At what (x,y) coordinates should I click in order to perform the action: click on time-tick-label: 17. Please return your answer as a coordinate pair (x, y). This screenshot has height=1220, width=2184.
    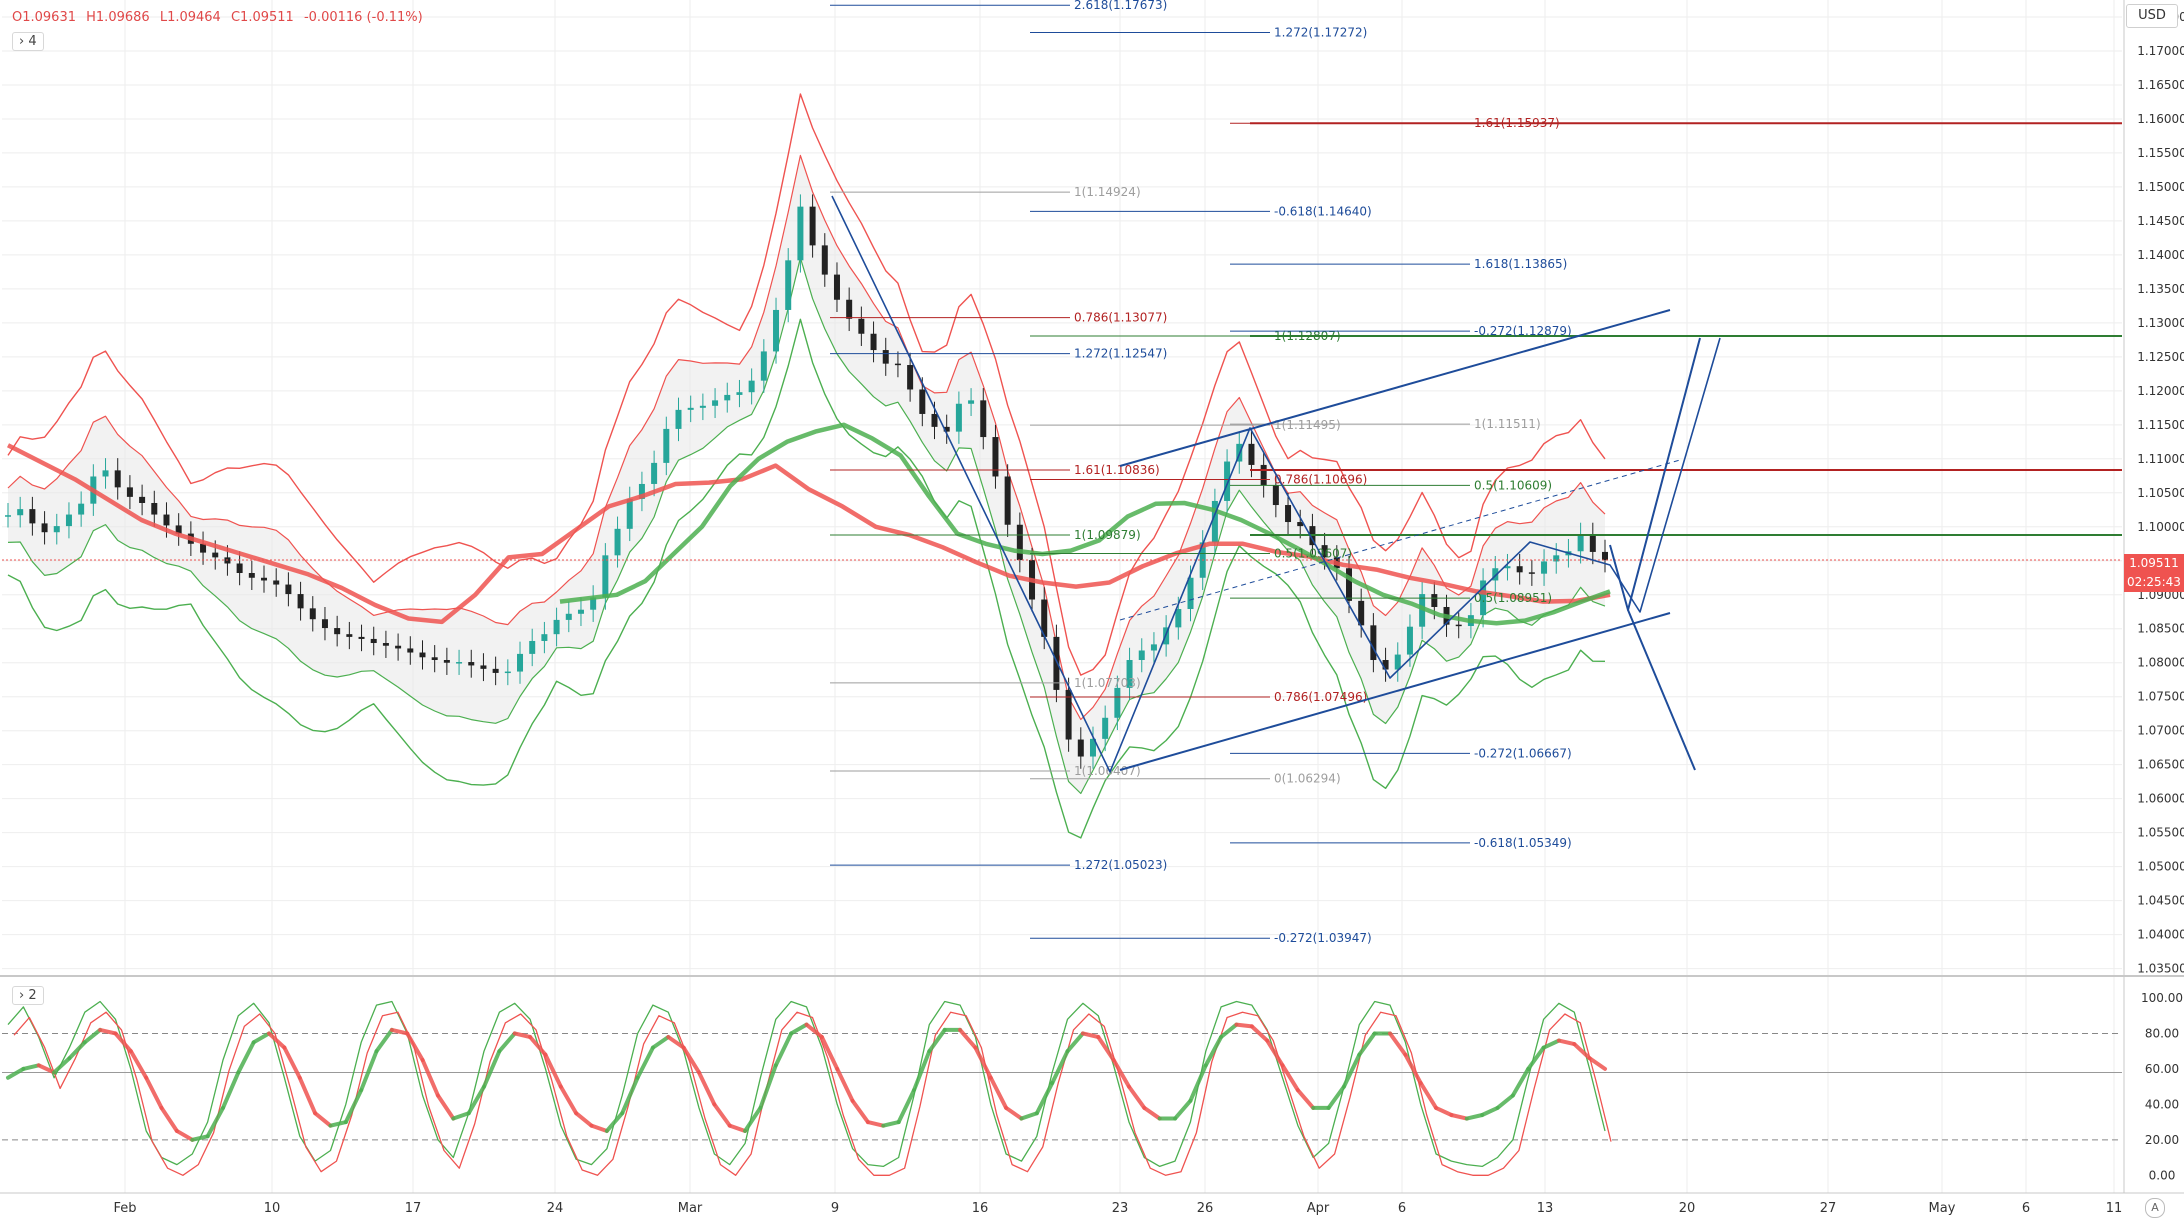
    Looking at the image, I should click on (413, 1208).